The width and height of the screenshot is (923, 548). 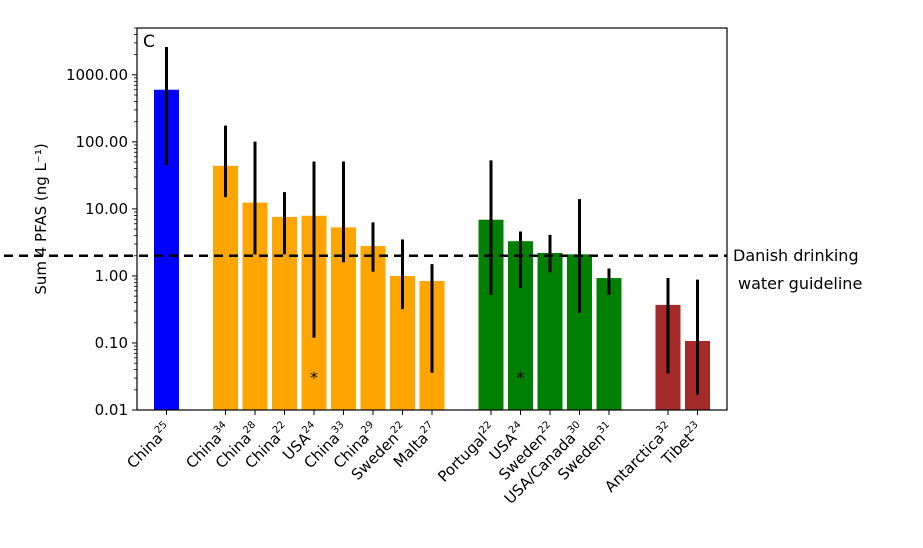 I want to click on reference-label-line-2: water guideline, so click(x=800, y=283).